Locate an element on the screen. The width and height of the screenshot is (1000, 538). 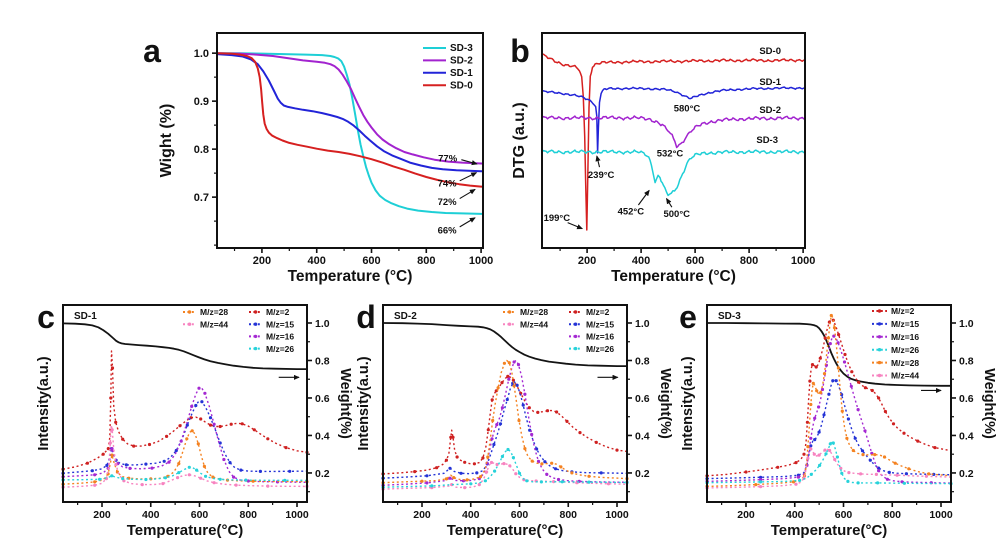
legend-label: M/z=16 is located at coordinates (280, 337).